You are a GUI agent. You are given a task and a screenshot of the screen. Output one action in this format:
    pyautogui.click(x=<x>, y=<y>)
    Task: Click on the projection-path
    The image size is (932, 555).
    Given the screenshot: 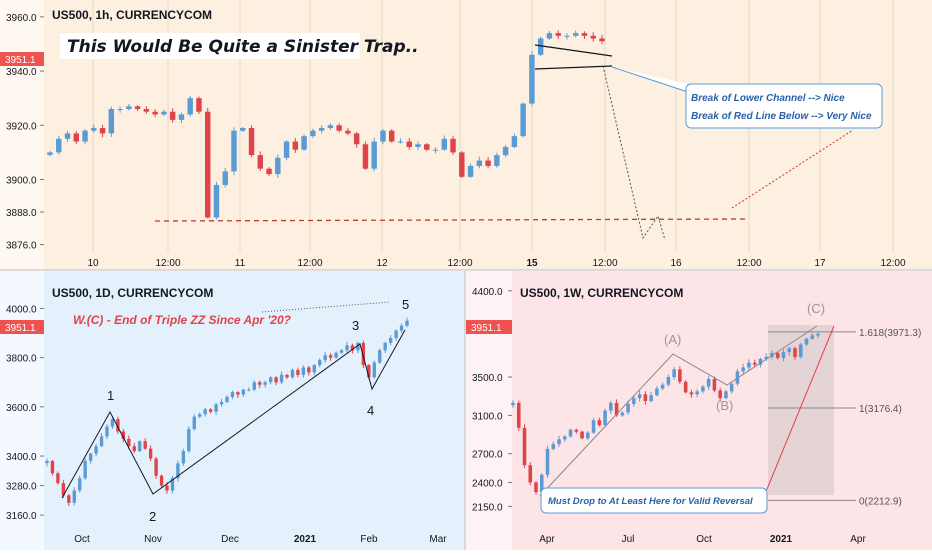 What is the action you would take?
    pyautogui.click(x=634, y=153)
    